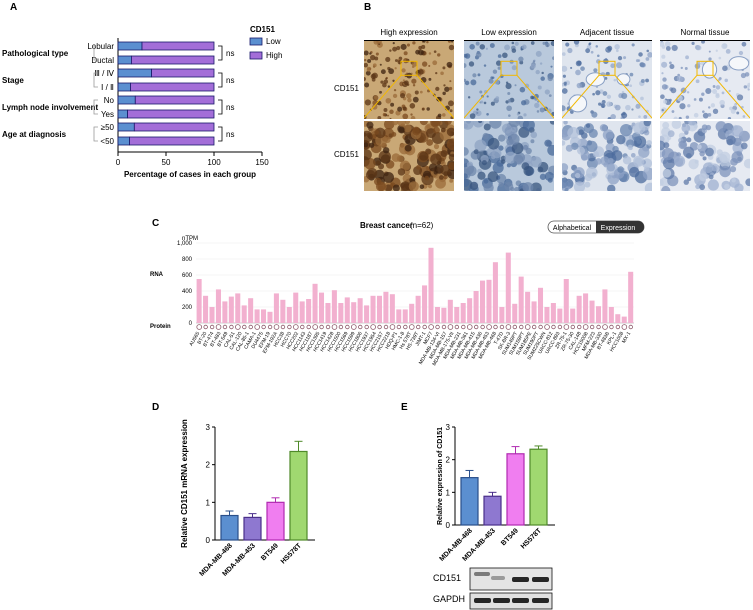  What do you see at coordinates (509, 96) in the screenshot?
I see `panel-b-zoom-lines` at bounding box center [509, 96].